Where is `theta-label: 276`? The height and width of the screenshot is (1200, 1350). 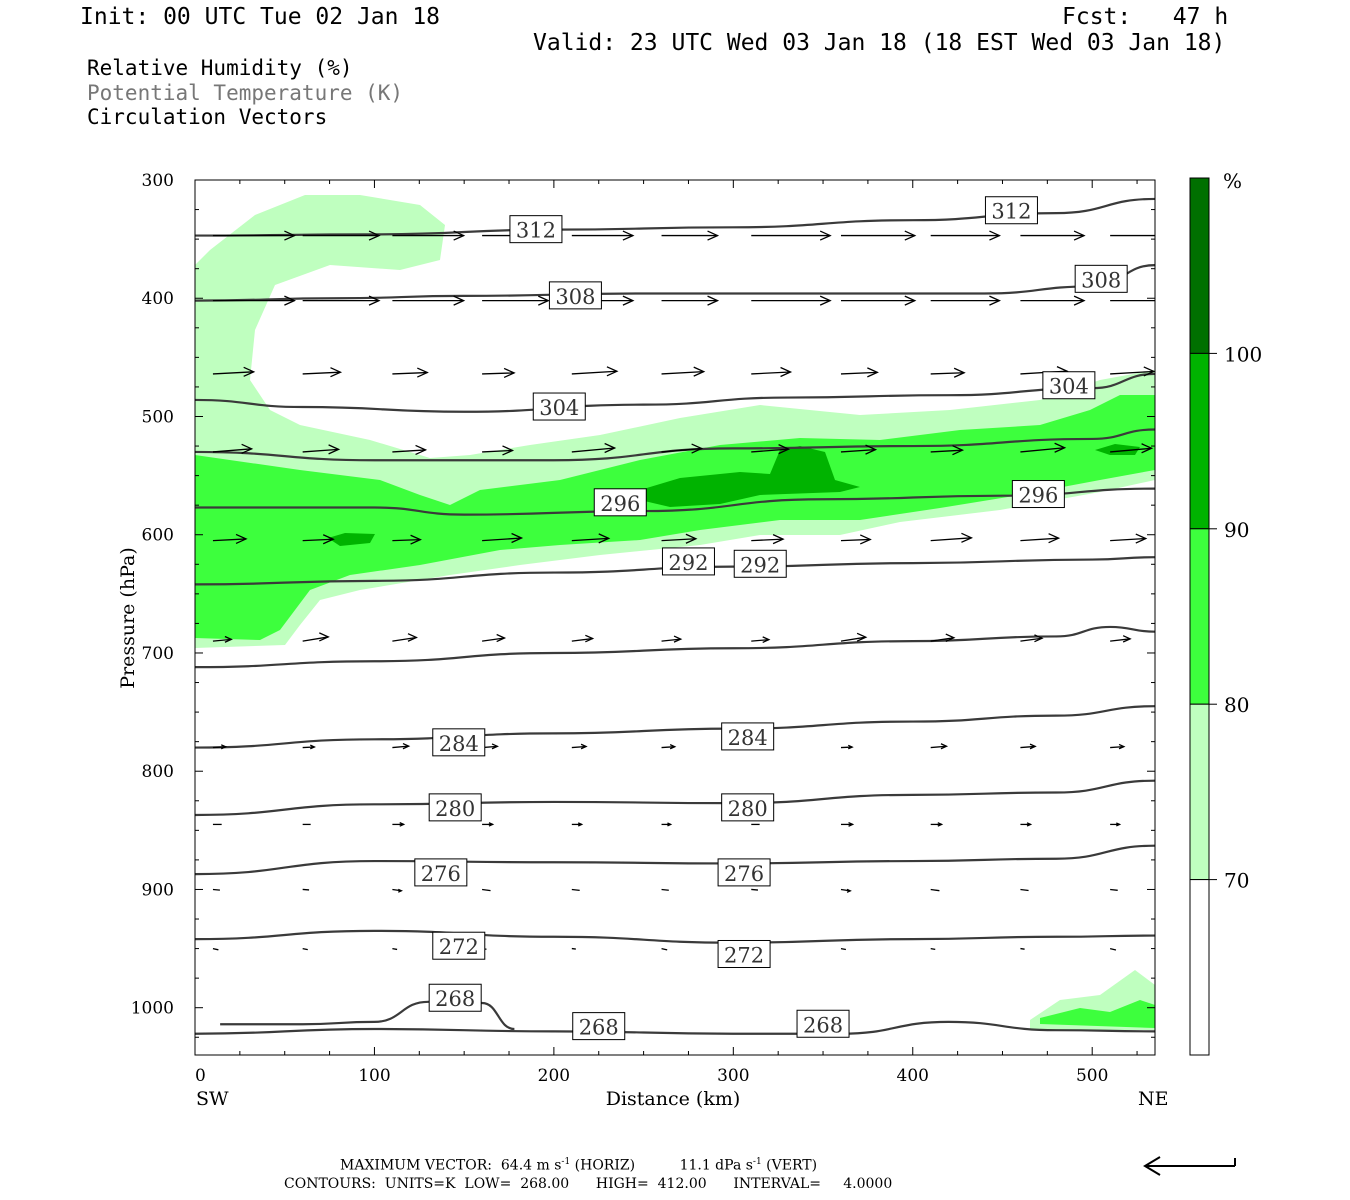
theta-label: 276 is located at coordinates (441, 874).